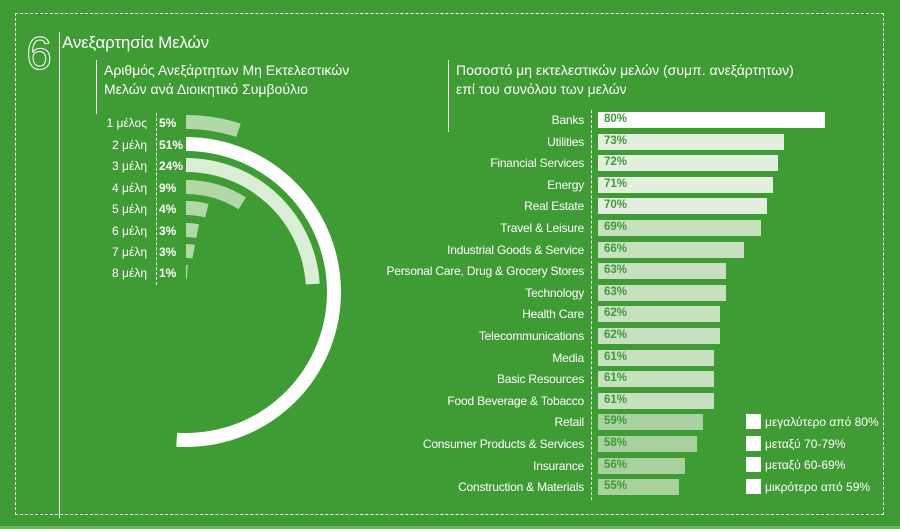 The image size is (900, 529). What do you see at coordinates (616, 227) in the screenshot?
I see `bar-value-label: 69%` at bounding box center [616, 227].